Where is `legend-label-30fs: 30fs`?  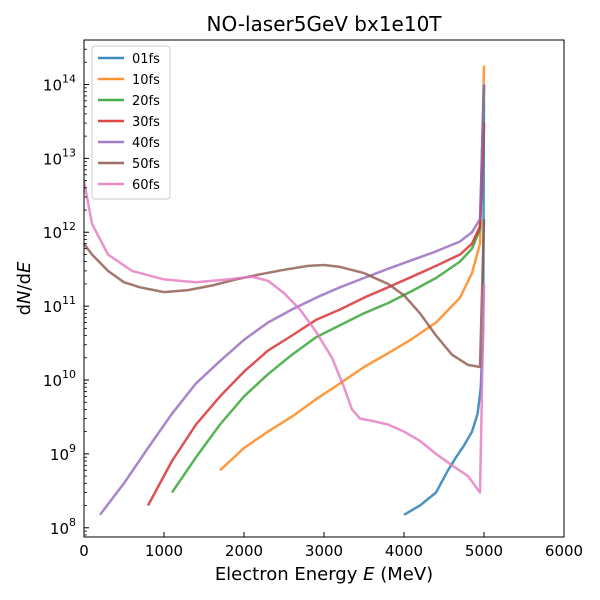
legend-label-30fs: 30fs is located at coordinates (146, 122).